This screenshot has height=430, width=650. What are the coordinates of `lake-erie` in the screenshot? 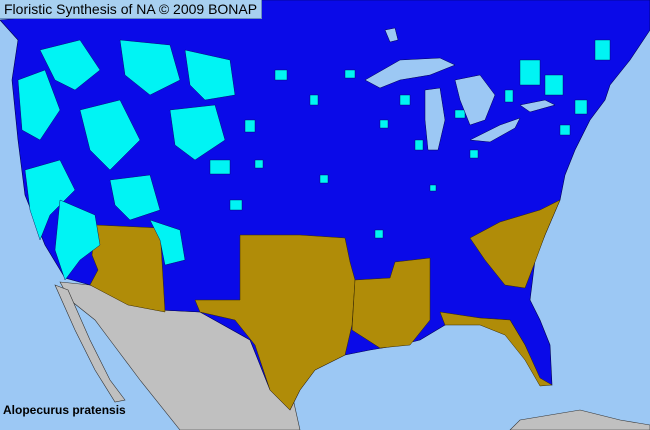 It's located at (495, 130).